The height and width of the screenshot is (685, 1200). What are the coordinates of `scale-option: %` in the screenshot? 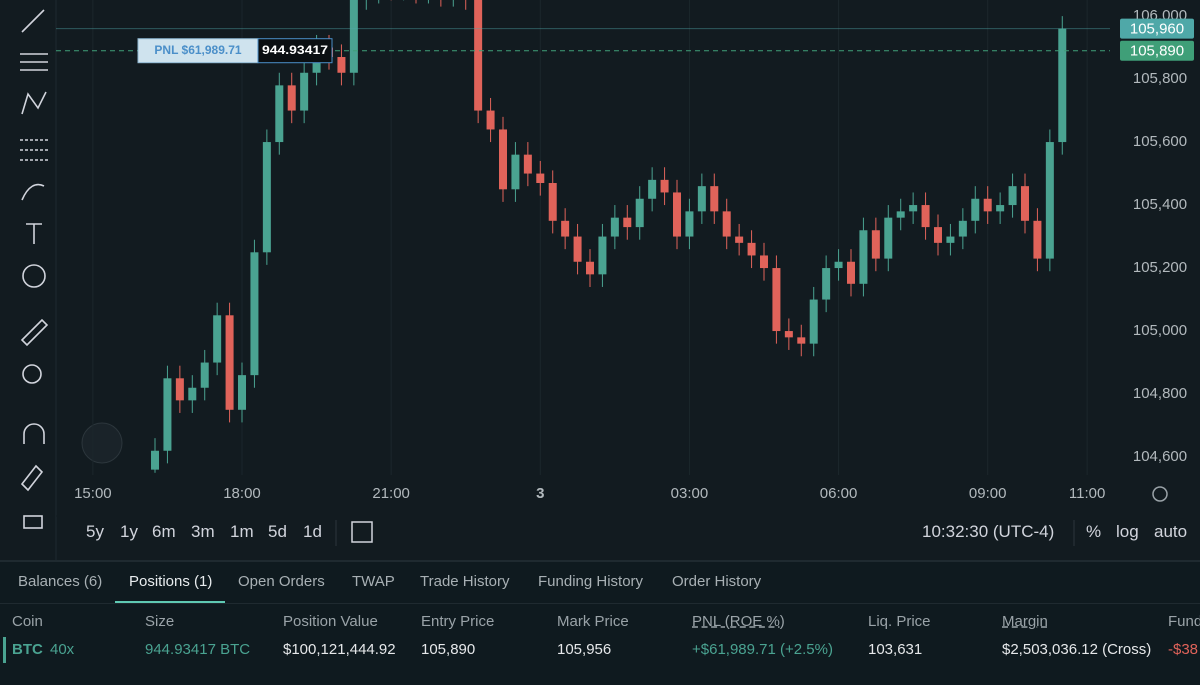 It's located at (1094, 531).